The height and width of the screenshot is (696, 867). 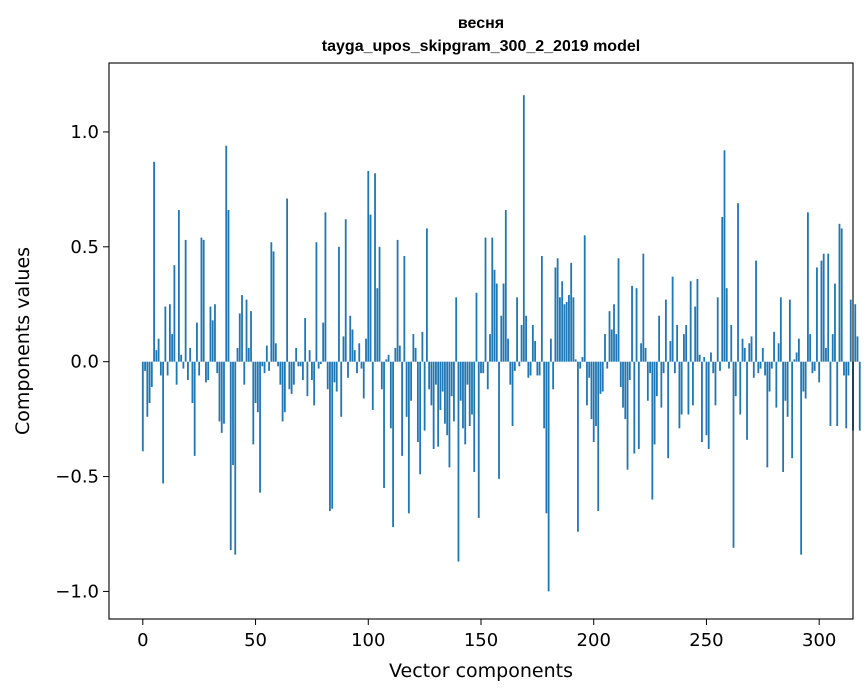 I want to click on chart-title-line-2: tayga_upos_skipgram_300_2_2019 model, so click(x=481, y=46).